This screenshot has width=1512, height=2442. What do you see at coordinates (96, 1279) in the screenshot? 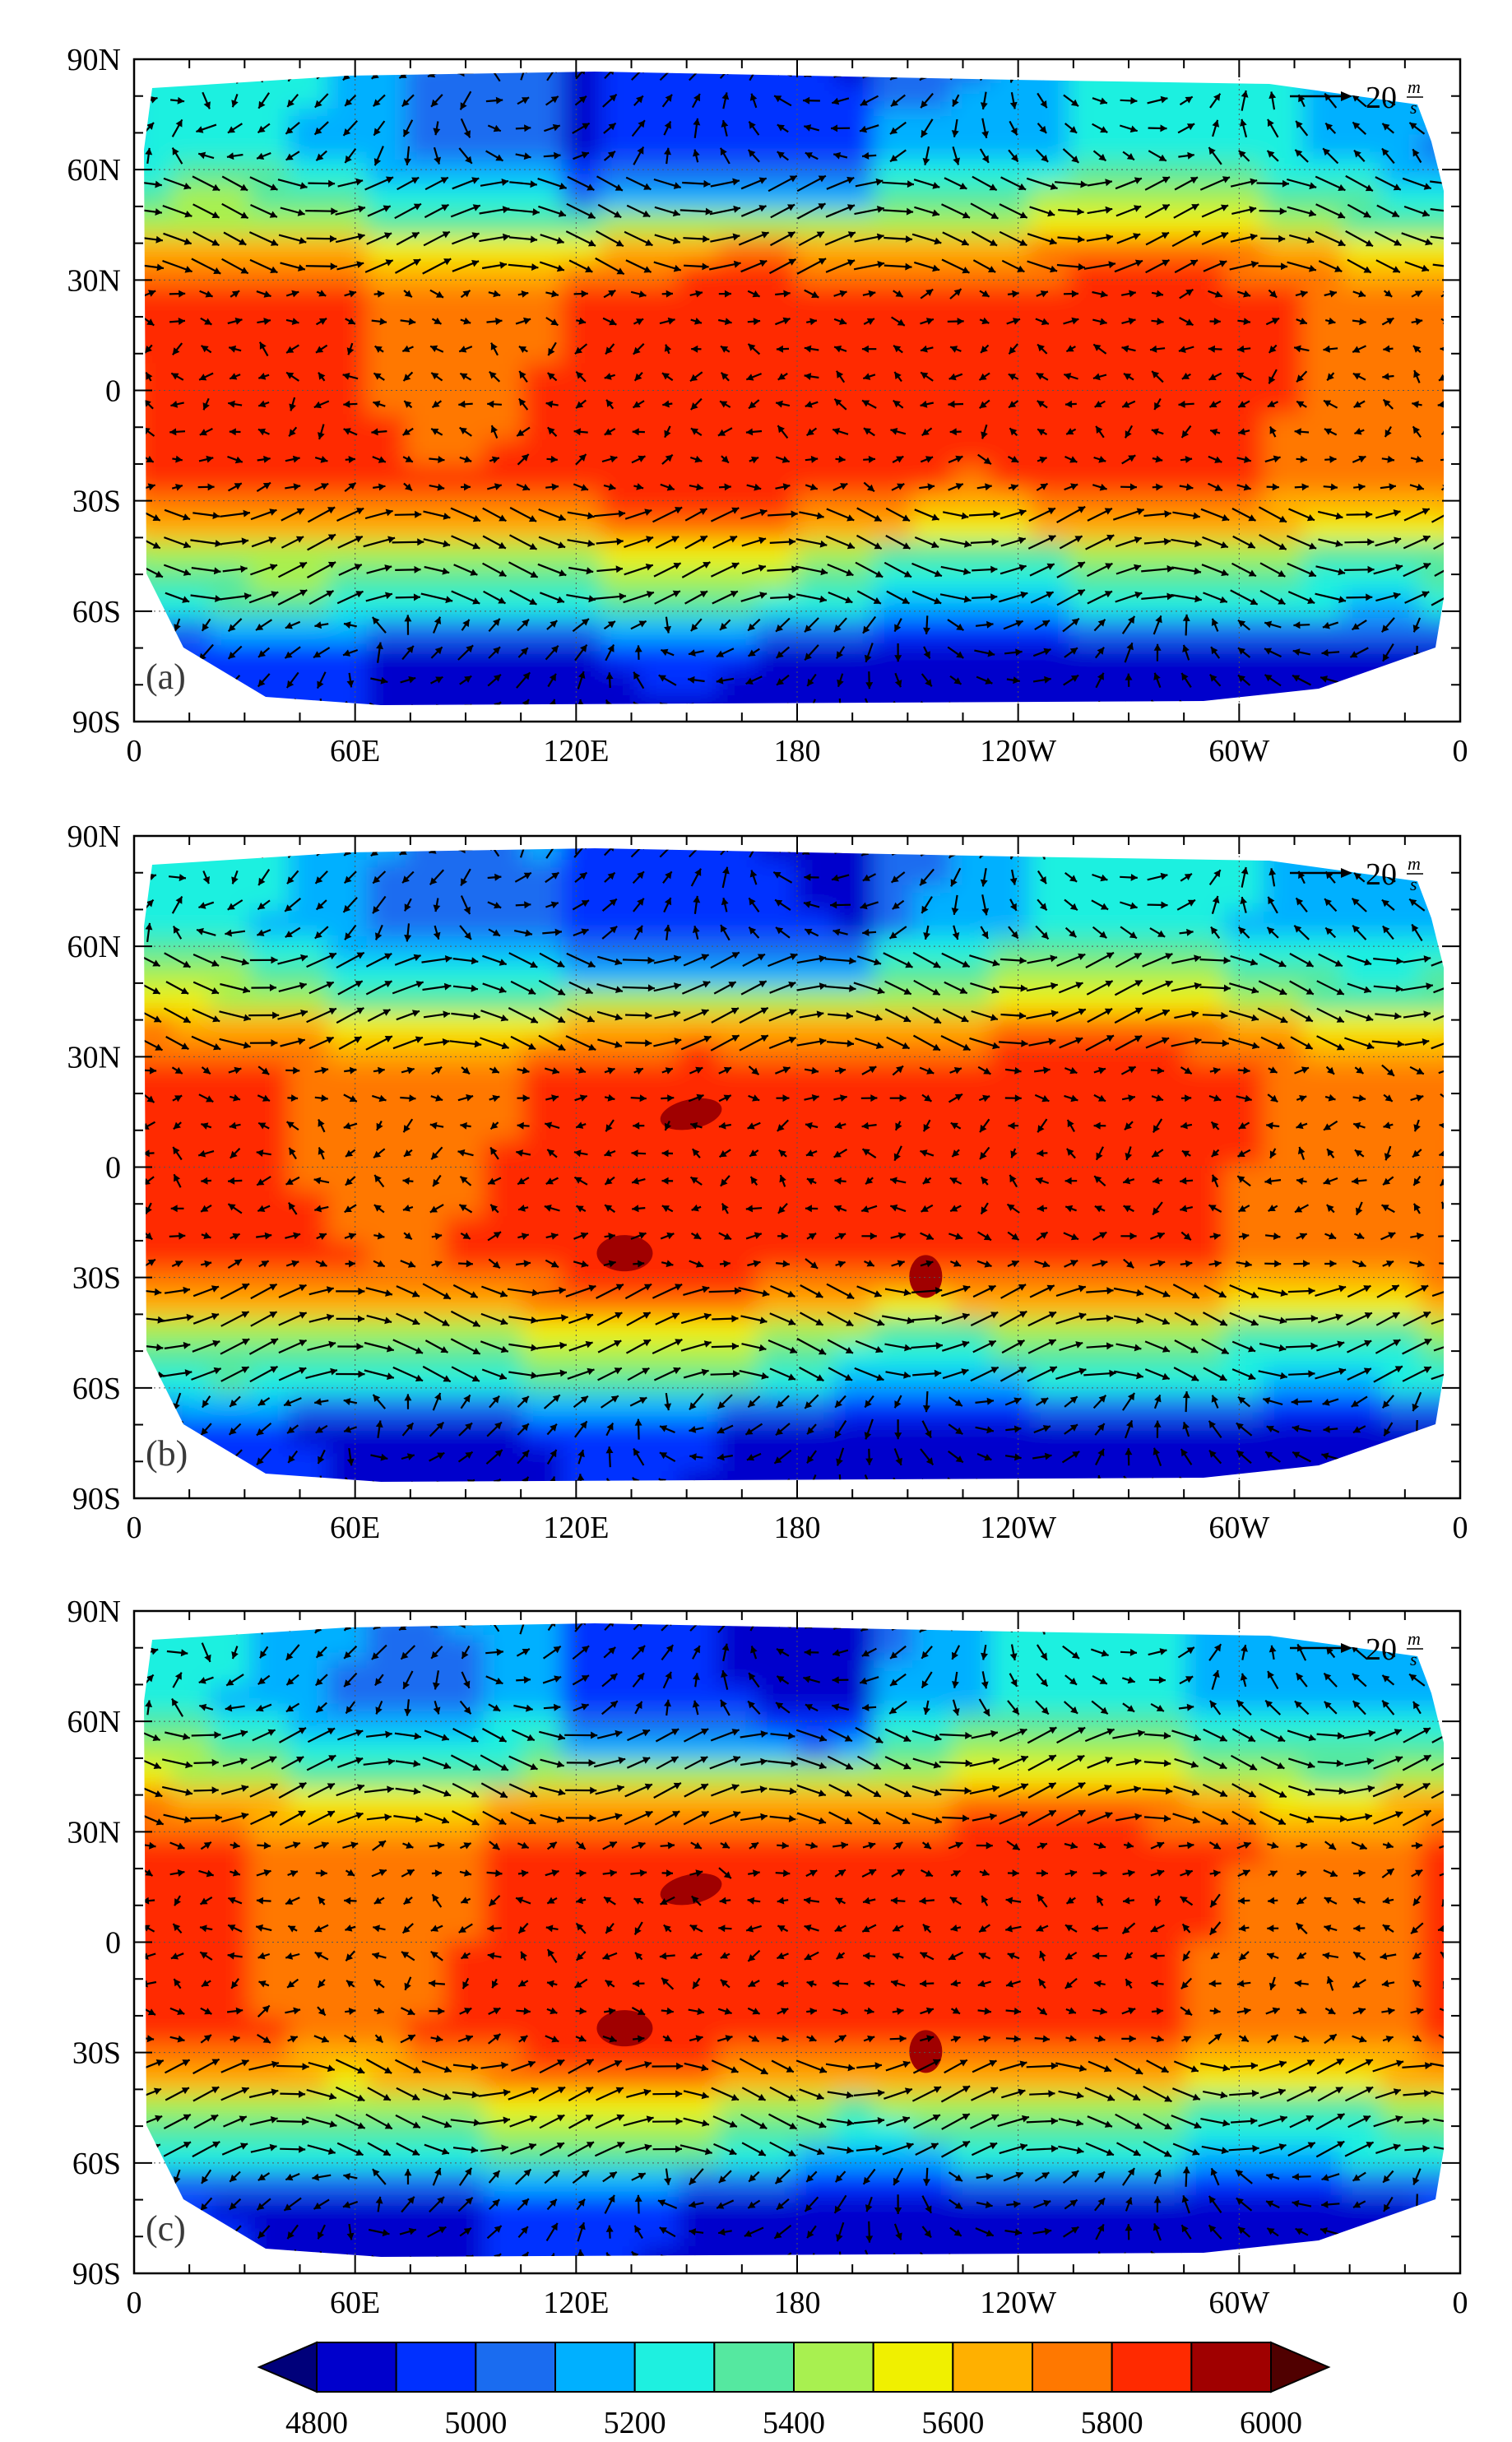
I see `y-tick-label: 30S` at bounding box center [96, 1279].